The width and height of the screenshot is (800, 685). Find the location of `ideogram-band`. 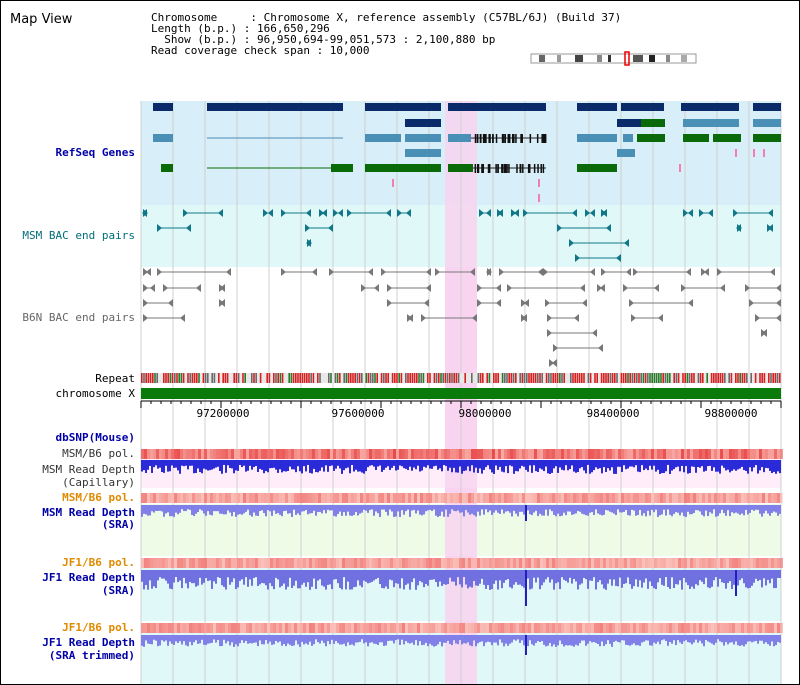

ideogram-band is located at coordinates (668, 58).